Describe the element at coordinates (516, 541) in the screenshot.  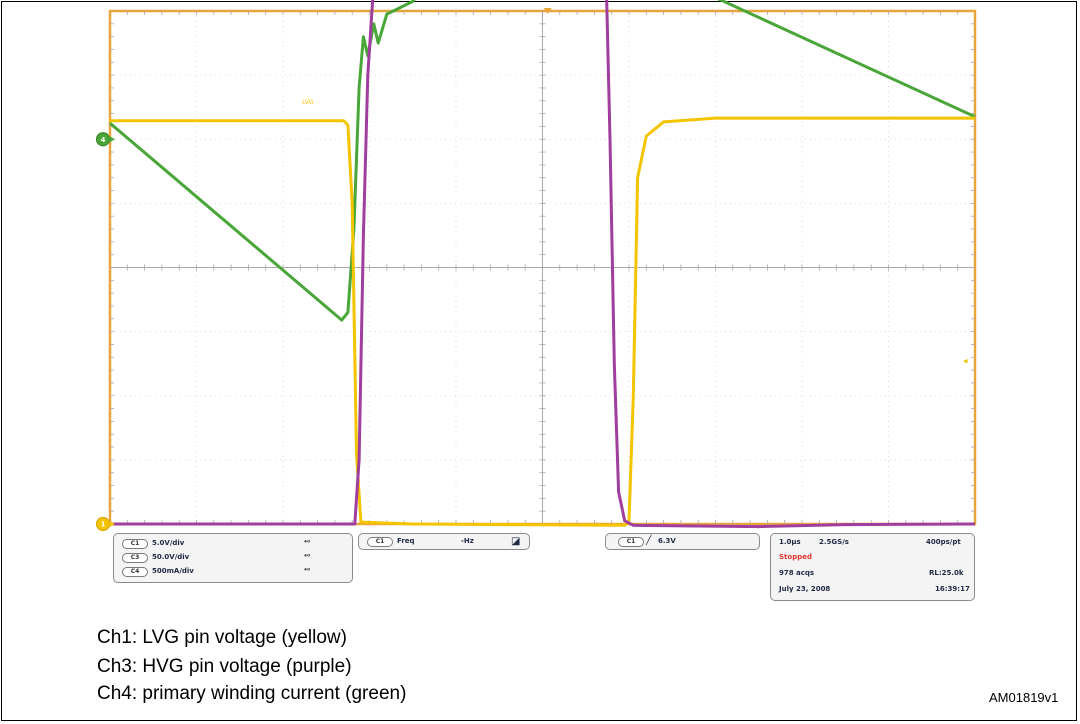
I see `flag-icon: ◪` at that location.